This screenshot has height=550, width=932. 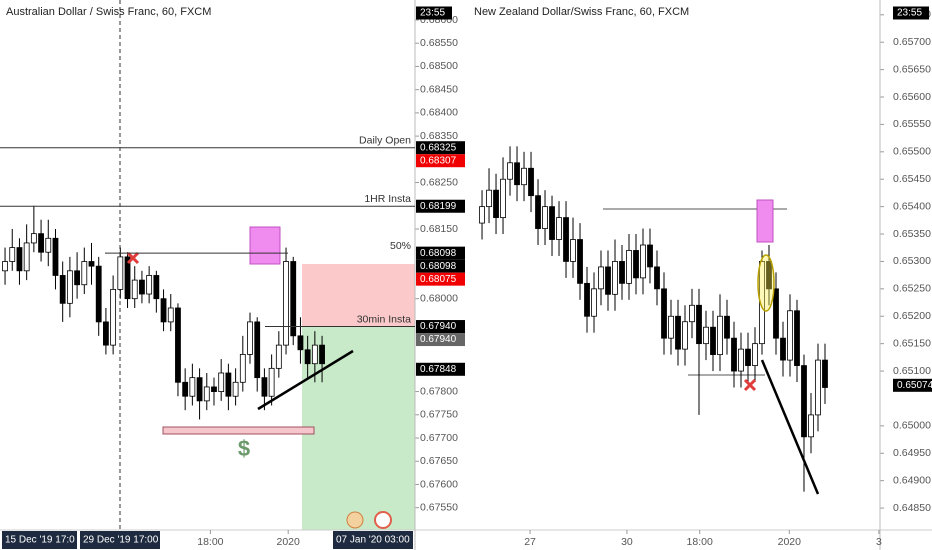 I want to click on level-label: 30min Insta, so click(x=384, y=319).